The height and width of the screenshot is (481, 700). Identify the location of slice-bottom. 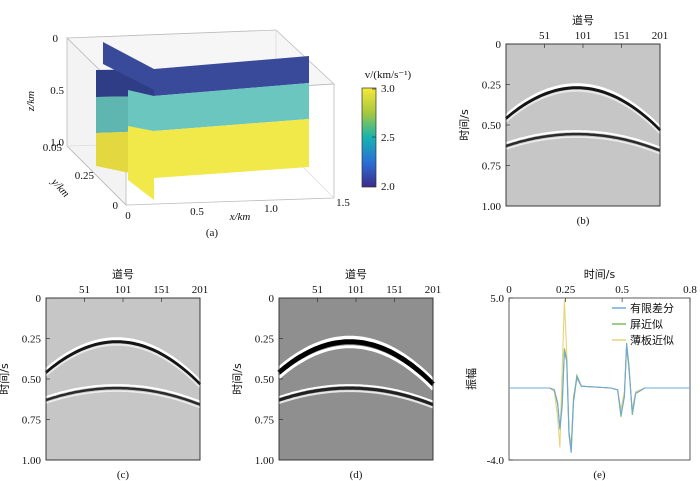
(141, 163).